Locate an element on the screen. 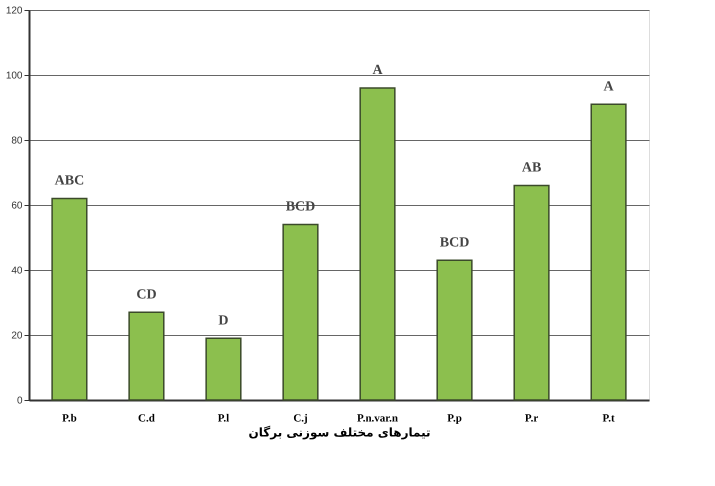 The image size is (715, 486). x-tick-label: P.t is located at coordinates (608, 418).